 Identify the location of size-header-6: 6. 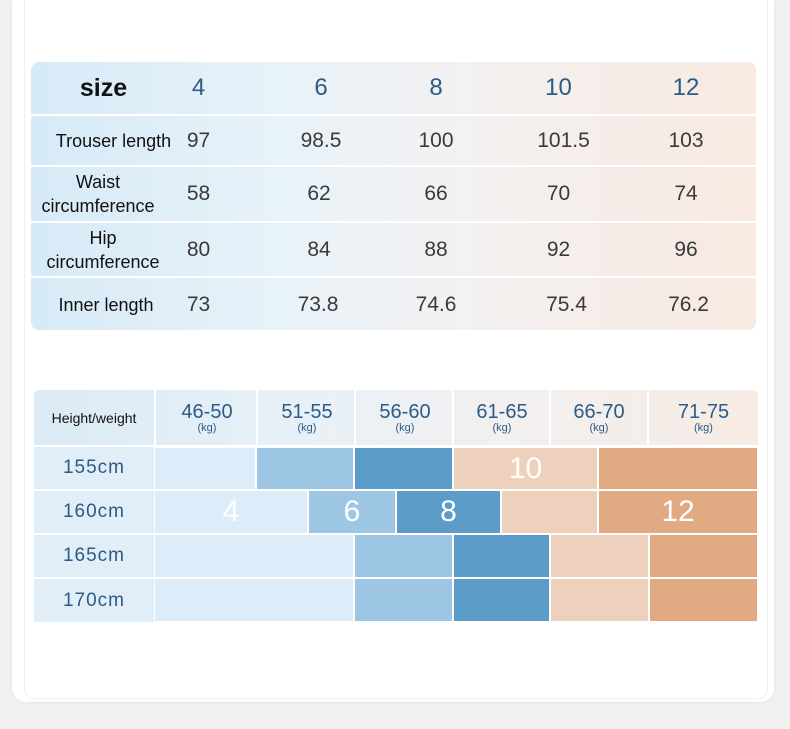
(321, 87).